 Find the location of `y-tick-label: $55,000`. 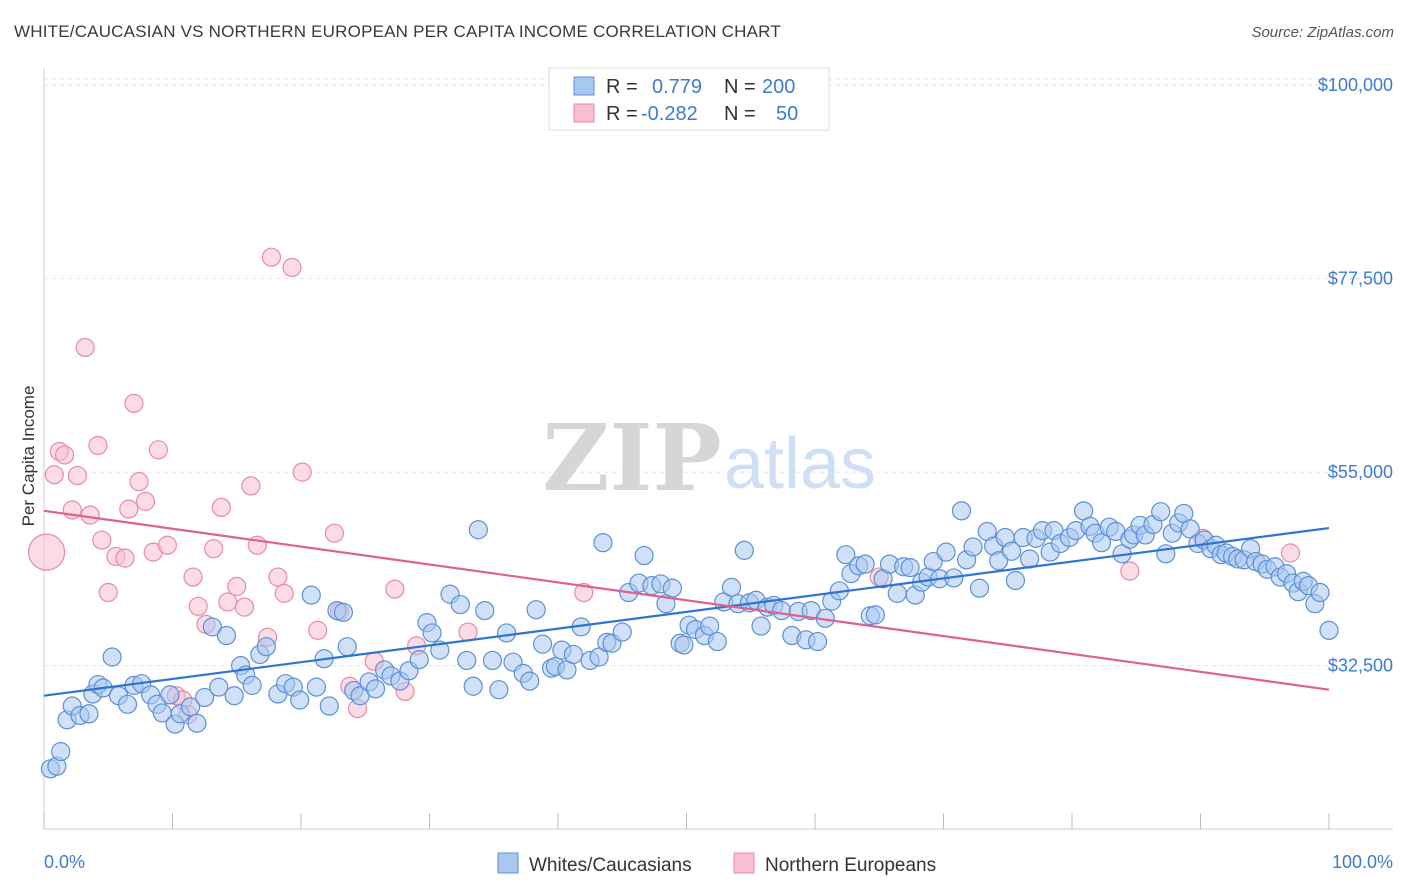

y-tick-label: $55,000 is located at coordinates (1360, 472).